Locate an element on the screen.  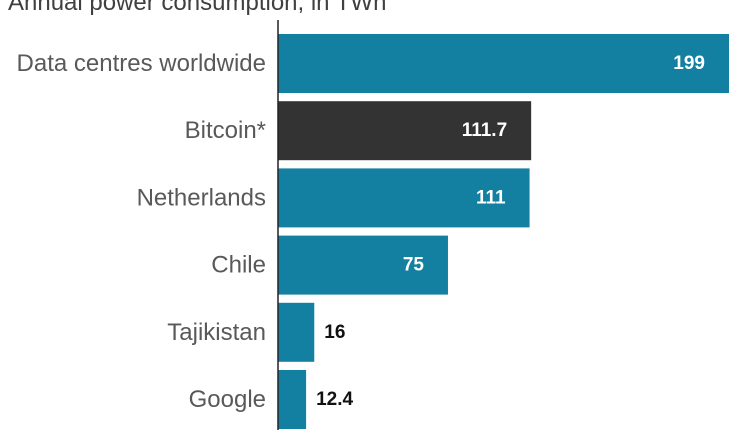
value-label-tajikistan: 16 is located at coordinates (334, 332).